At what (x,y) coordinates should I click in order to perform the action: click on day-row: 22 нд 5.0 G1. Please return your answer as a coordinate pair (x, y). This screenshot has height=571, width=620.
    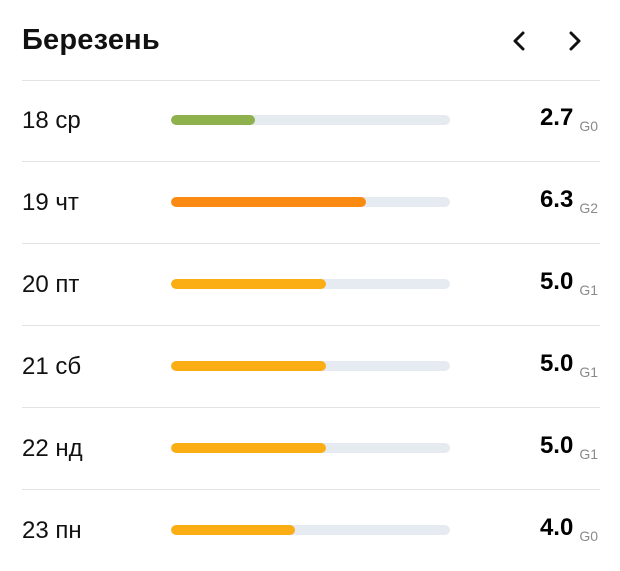
    Looking at the image, I should click on (311, 449).